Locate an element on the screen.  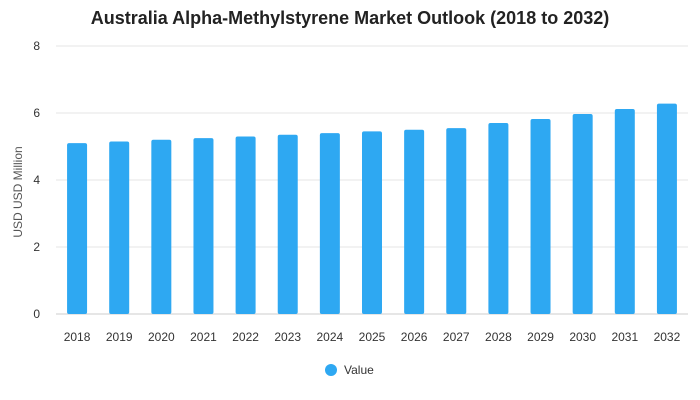
x-tick-label: 2023 is located at coordinates (287, 337).